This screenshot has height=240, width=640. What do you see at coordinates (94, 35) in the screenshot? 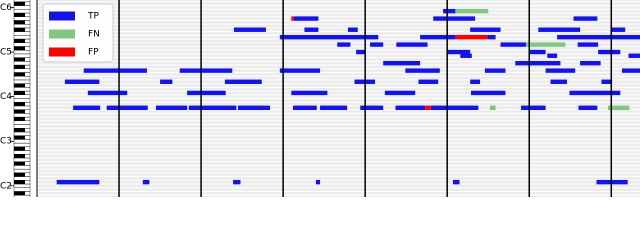
I see `legend-label: FN` at bounding box center [94, 35].